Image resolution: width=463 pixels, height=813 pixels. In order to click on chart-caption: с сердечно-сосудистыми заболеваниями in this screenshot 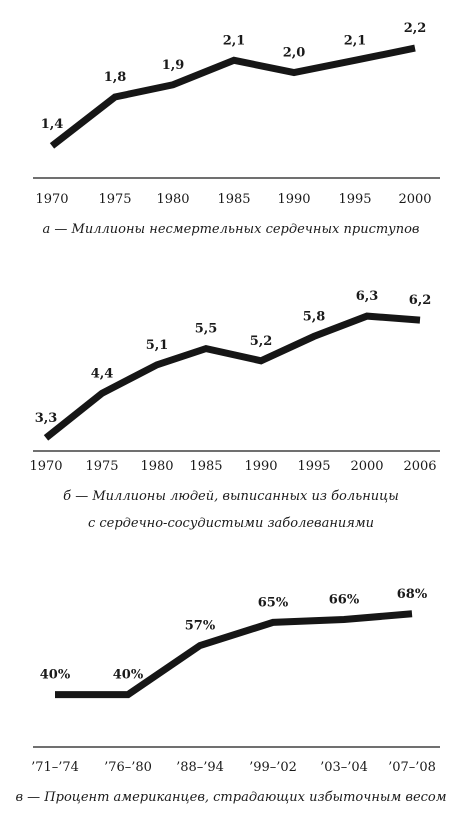, I will do `click(231, 523)`.